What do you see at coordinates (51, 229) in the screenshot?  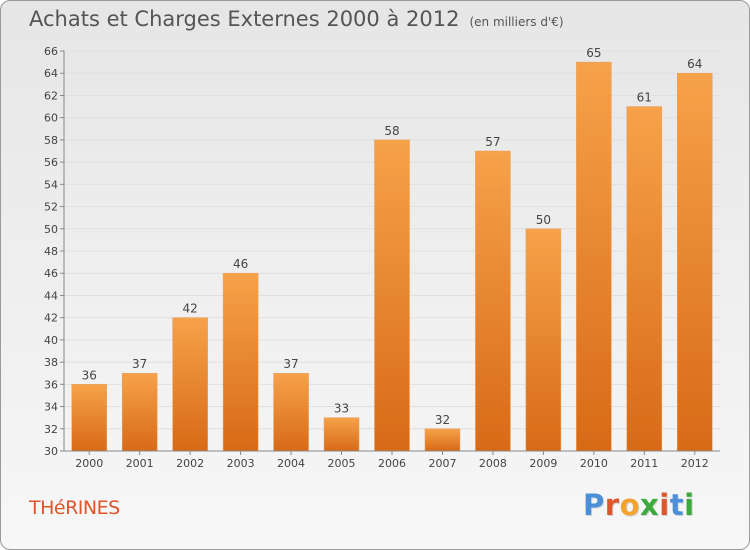 I see `y-tick-label: 50` at bounding box center [51, 229].